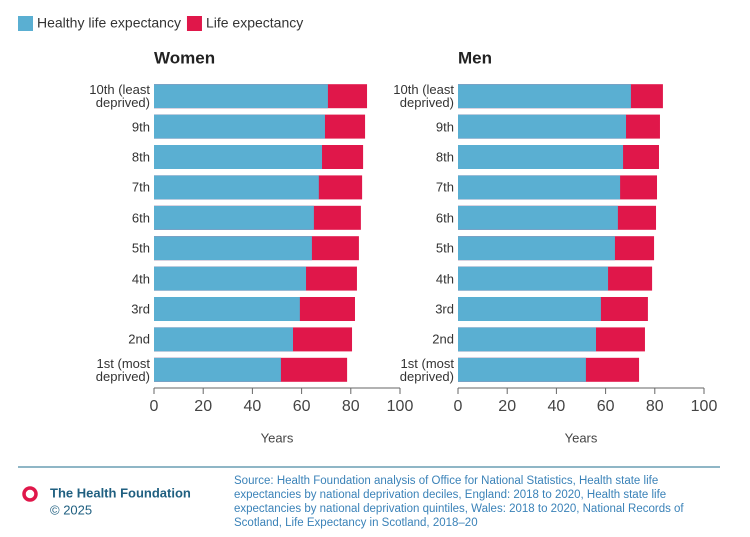 The height and width of the screenshot is (537, 750). Describe the element at coordinates (254, 23) in the screenshot. I see `legend-label: Life expectancy` at that location.